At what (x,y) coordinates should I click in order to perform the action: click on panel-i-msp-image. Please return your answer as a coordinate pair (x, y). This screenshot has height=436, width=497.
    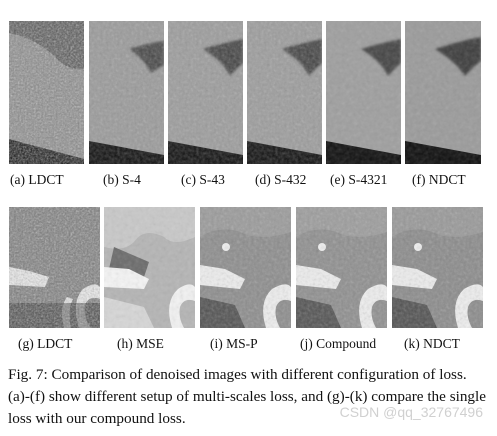
    Looking at the image, I should click on (245, 267).